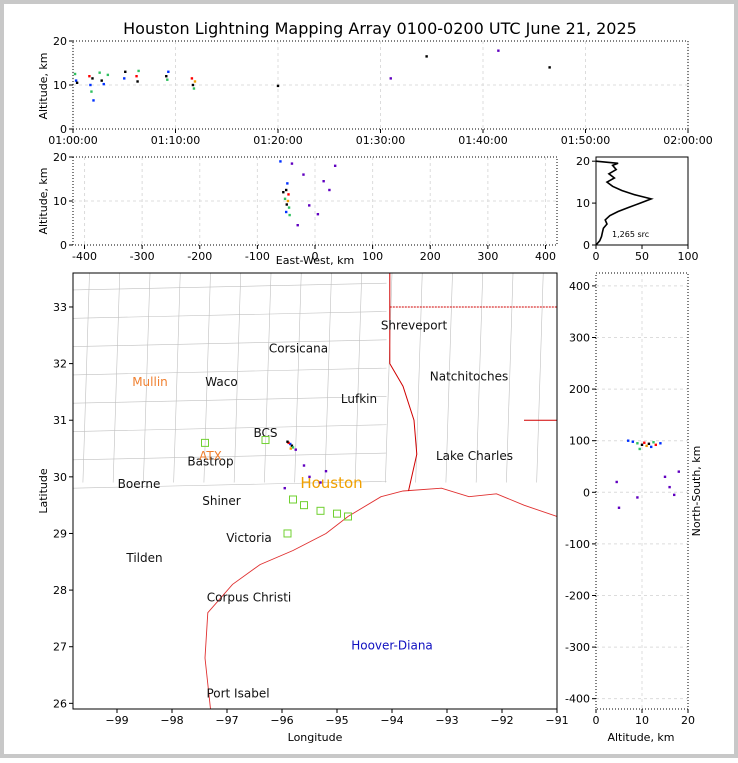 The width and height of the screenshot is (738, 763). What do you see at coordinates (60, 533) in the screenshot?
I see `plan-view-ytick-label: 29` at bounding box center [60, 533].